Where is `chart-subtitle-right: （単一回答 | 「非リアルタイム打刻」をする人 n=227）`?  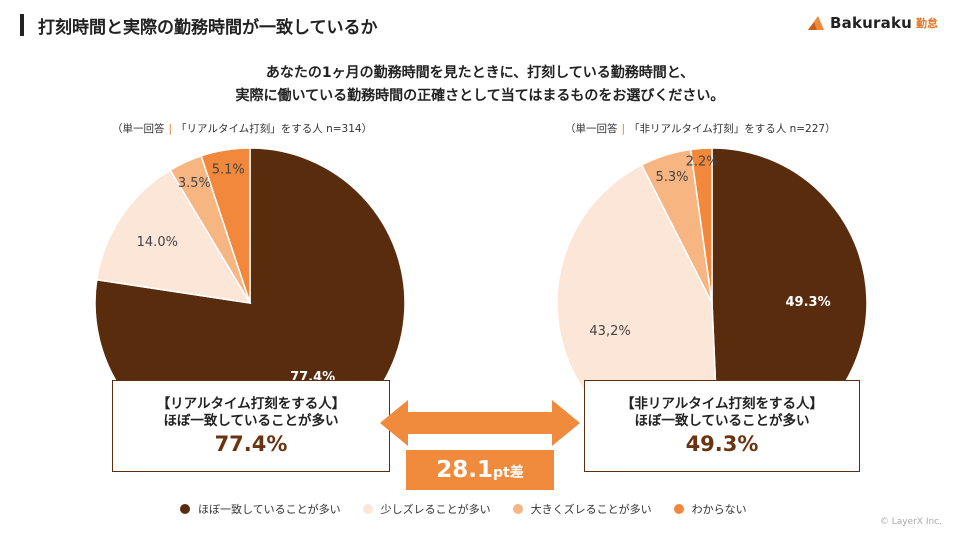
chart-subtitle-right: （単一回答 | 「非リアルタイム打刻」をする人 n=227） is located at coordinates (700, 128).